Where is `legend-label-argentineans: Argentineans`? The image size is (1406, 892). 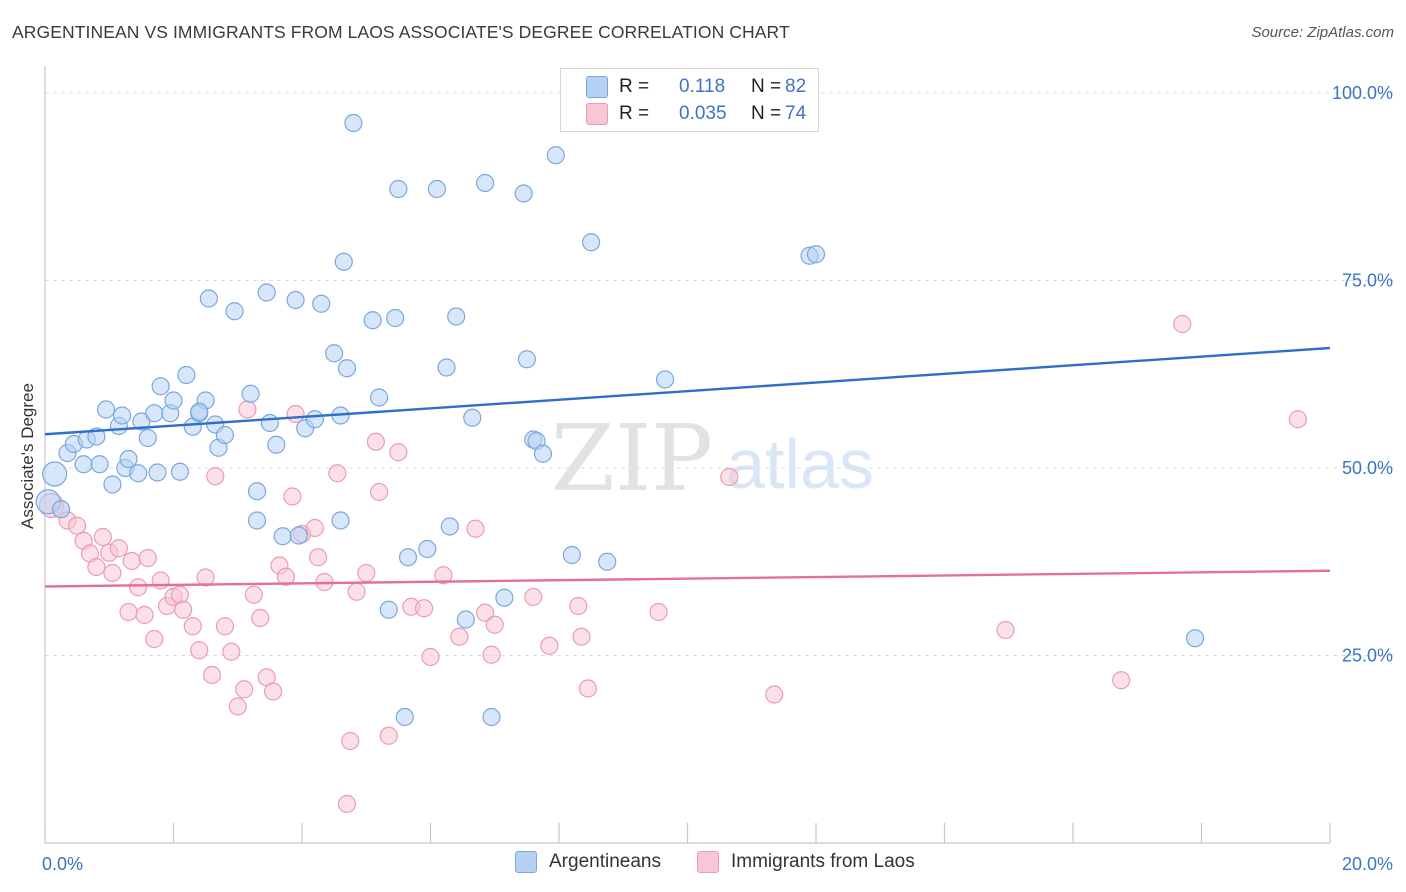 legend-label-argentineans: Argentineans is located at coordinates (605, 861).